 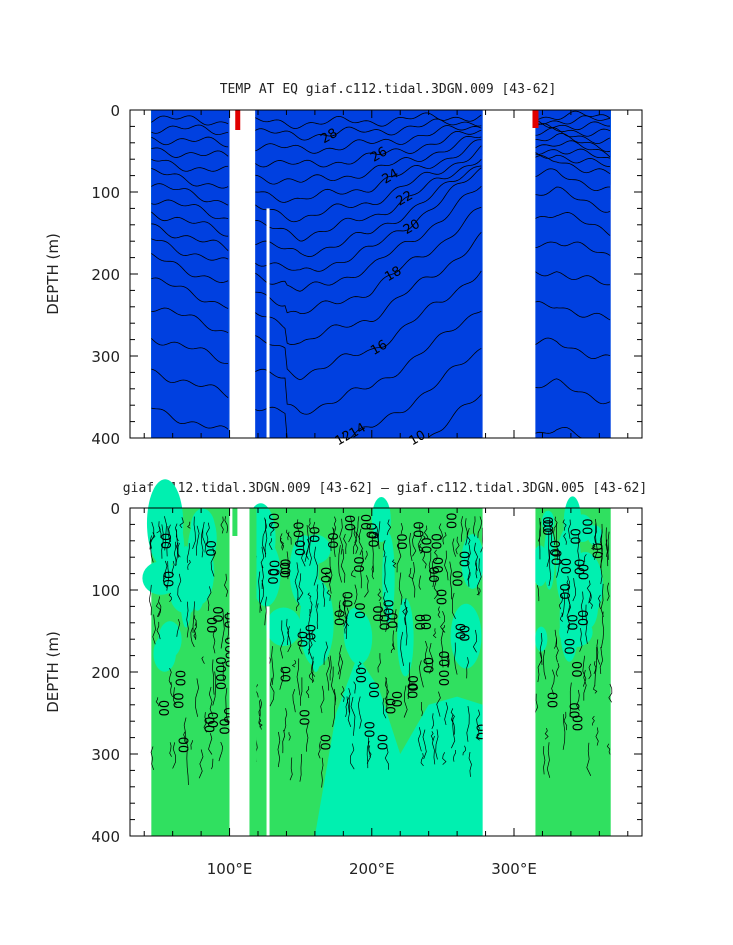 I want to click on difference-island-cell, so click(x=235, y=522).